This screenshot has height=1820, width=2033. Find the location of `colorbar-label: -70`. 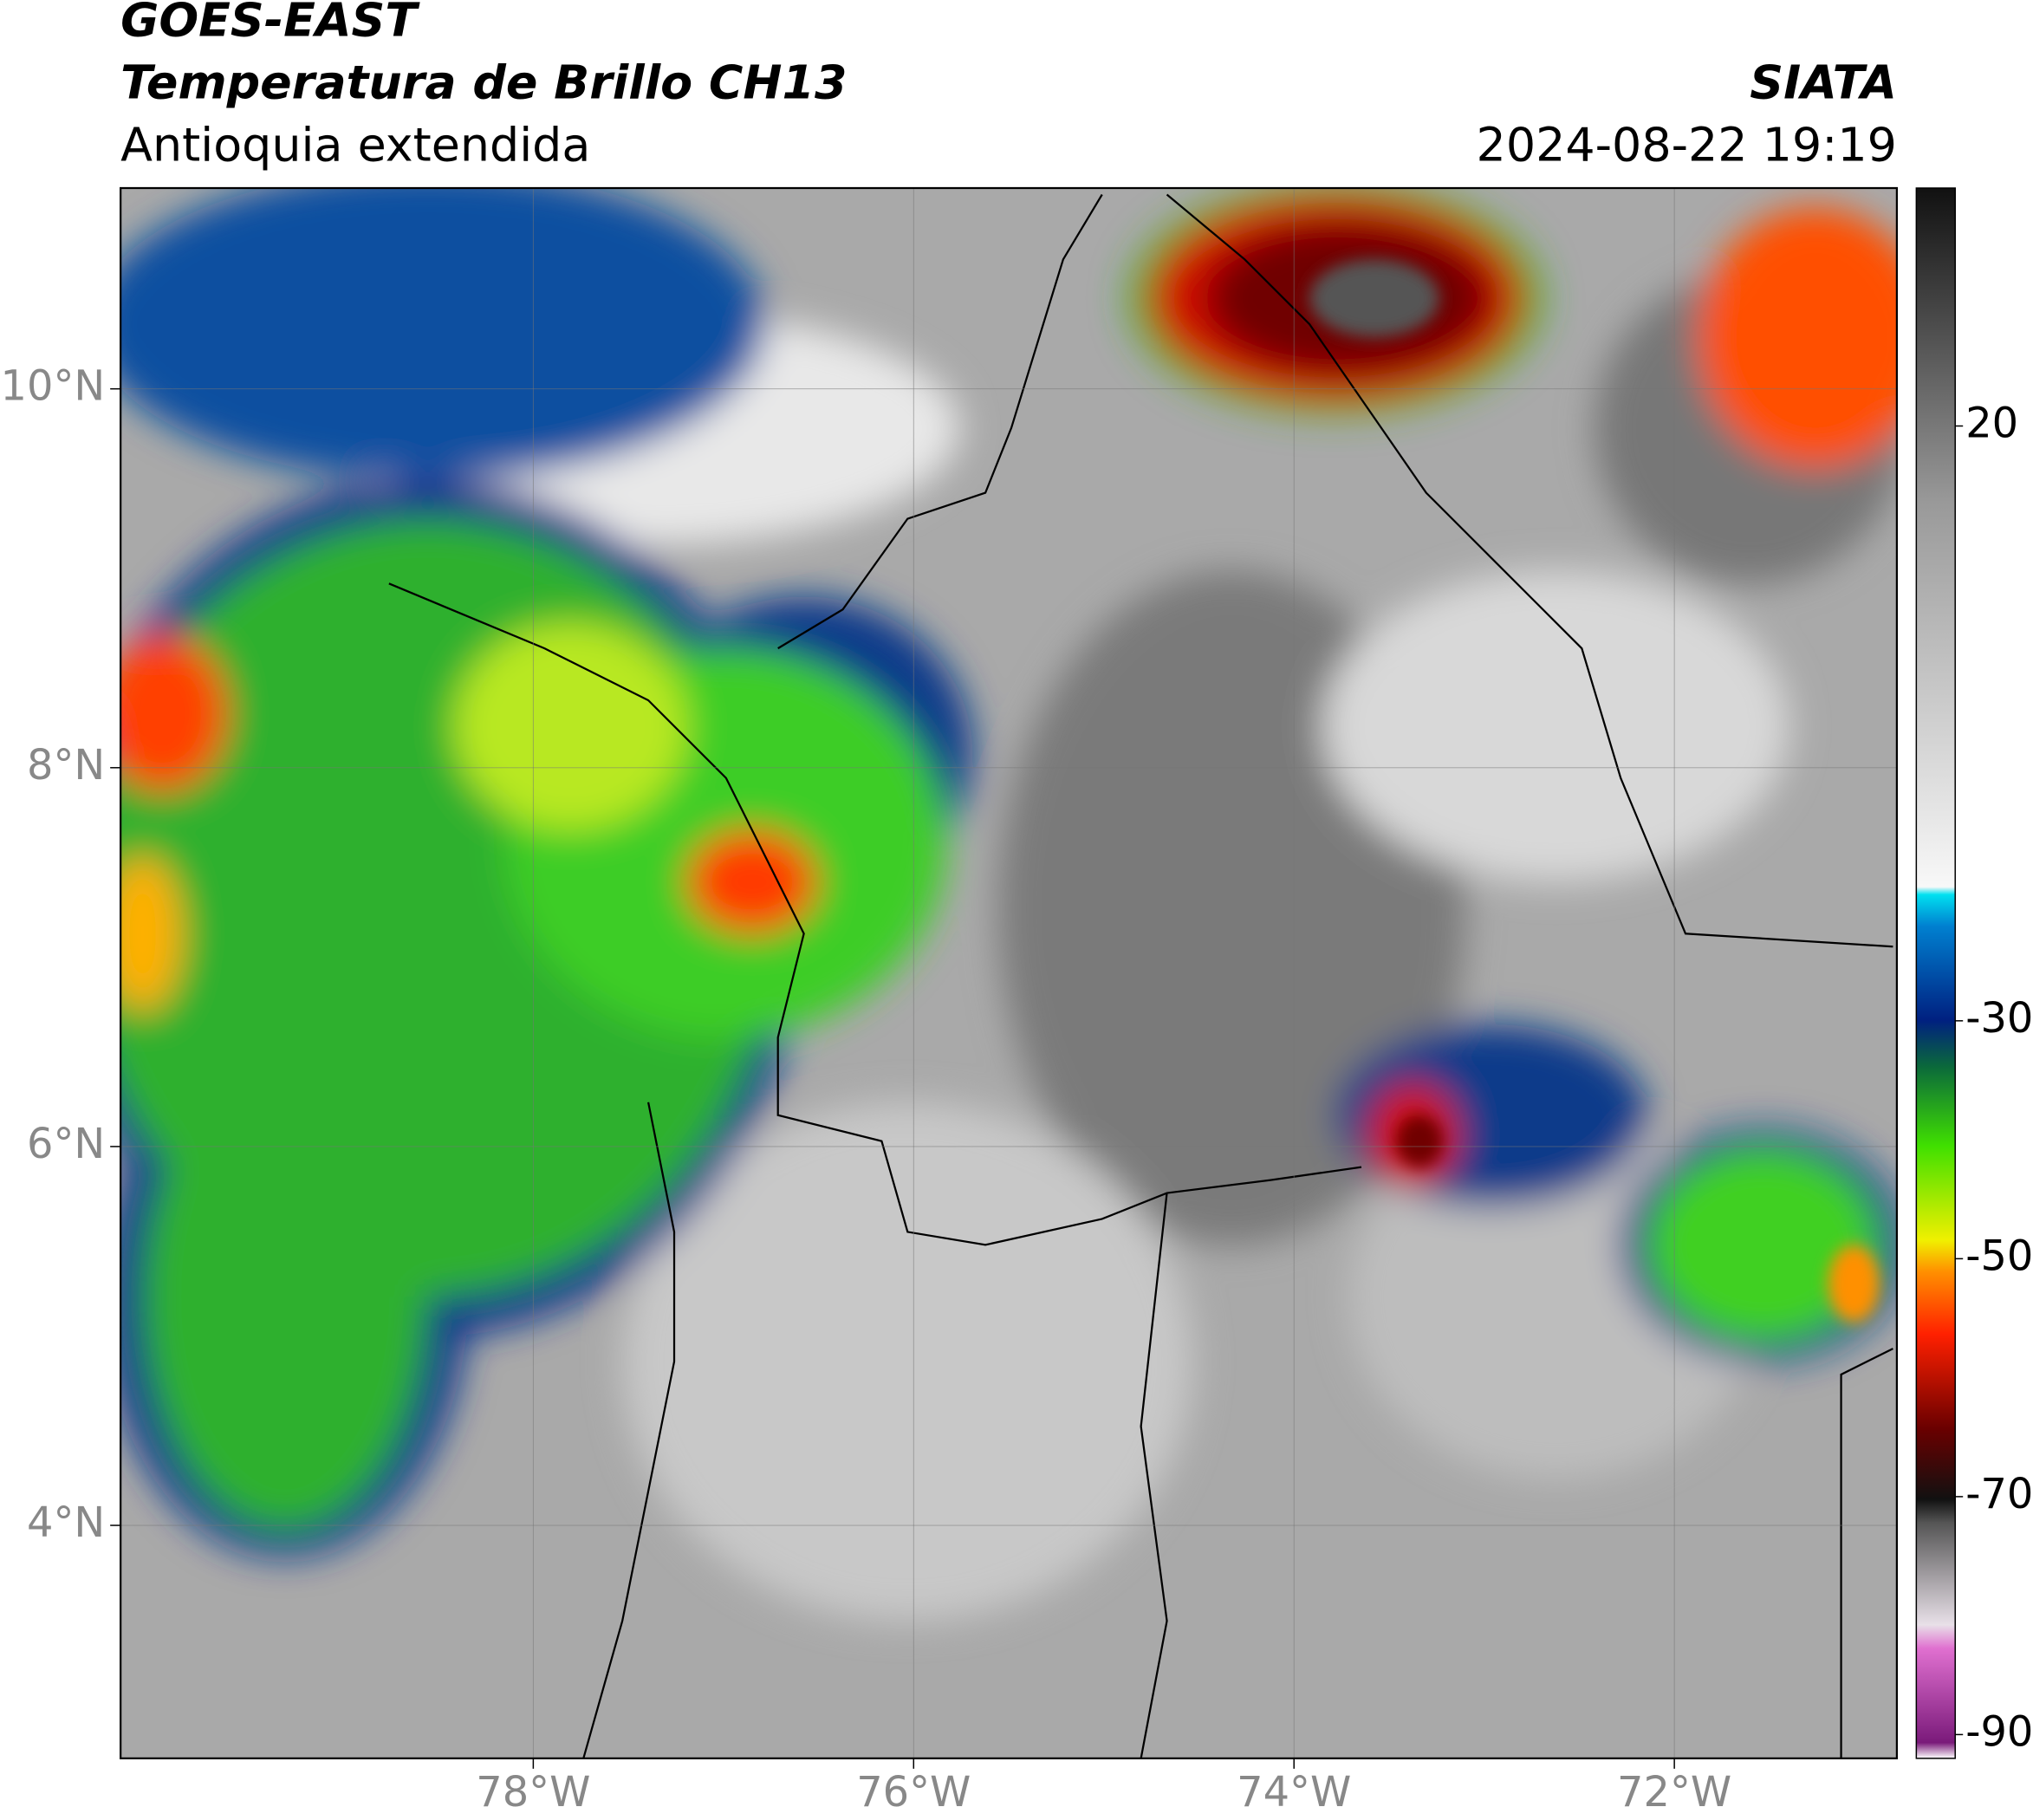

colorbar-label: -70 is located at coordinates (1999, 1494).